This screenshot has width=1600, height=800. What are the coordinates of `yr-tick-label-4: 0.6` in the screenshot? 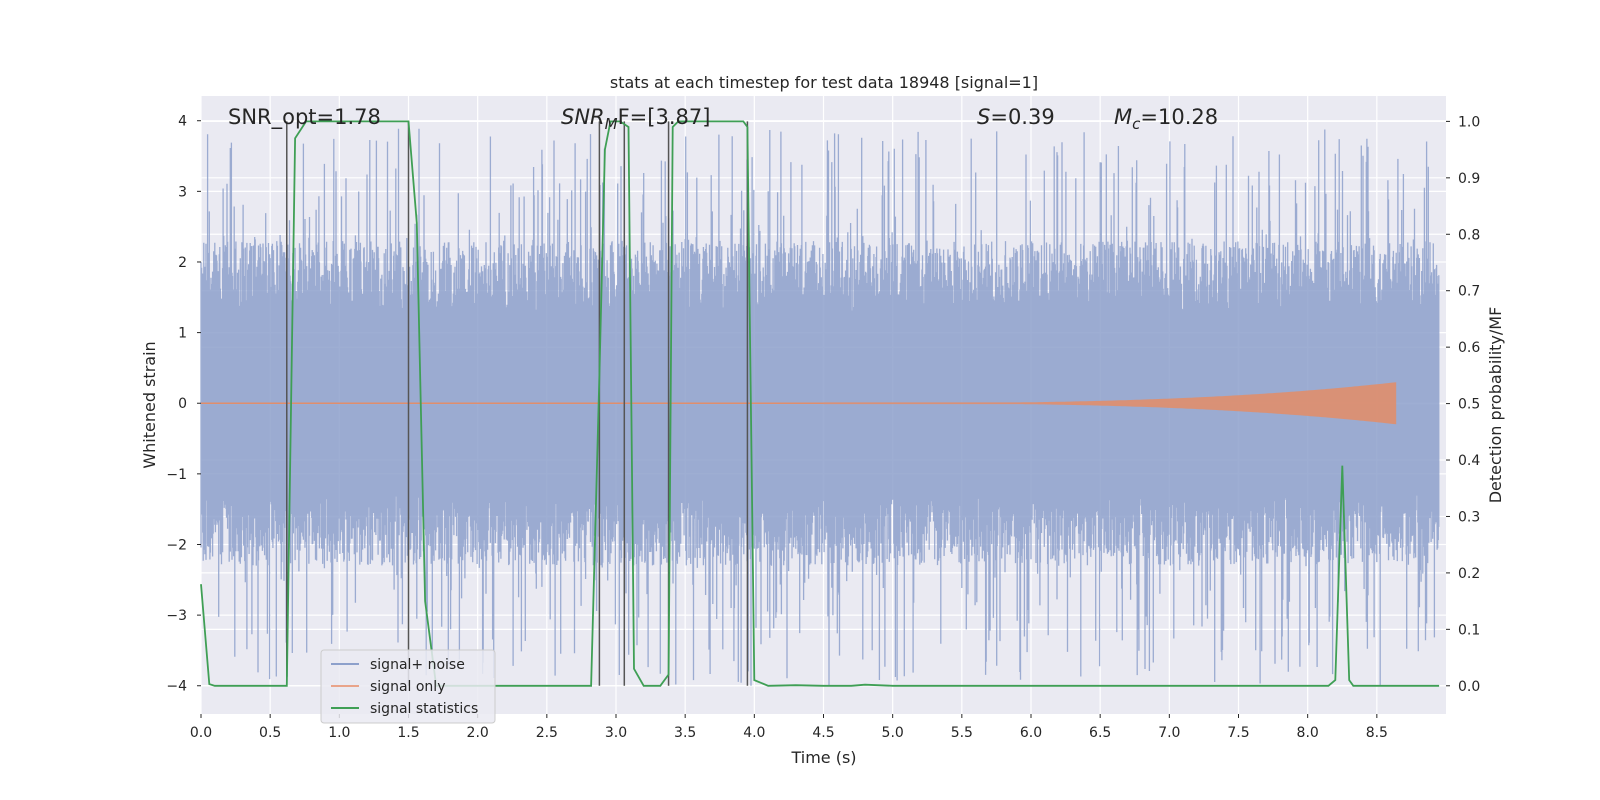 It's located at (1469, 348).